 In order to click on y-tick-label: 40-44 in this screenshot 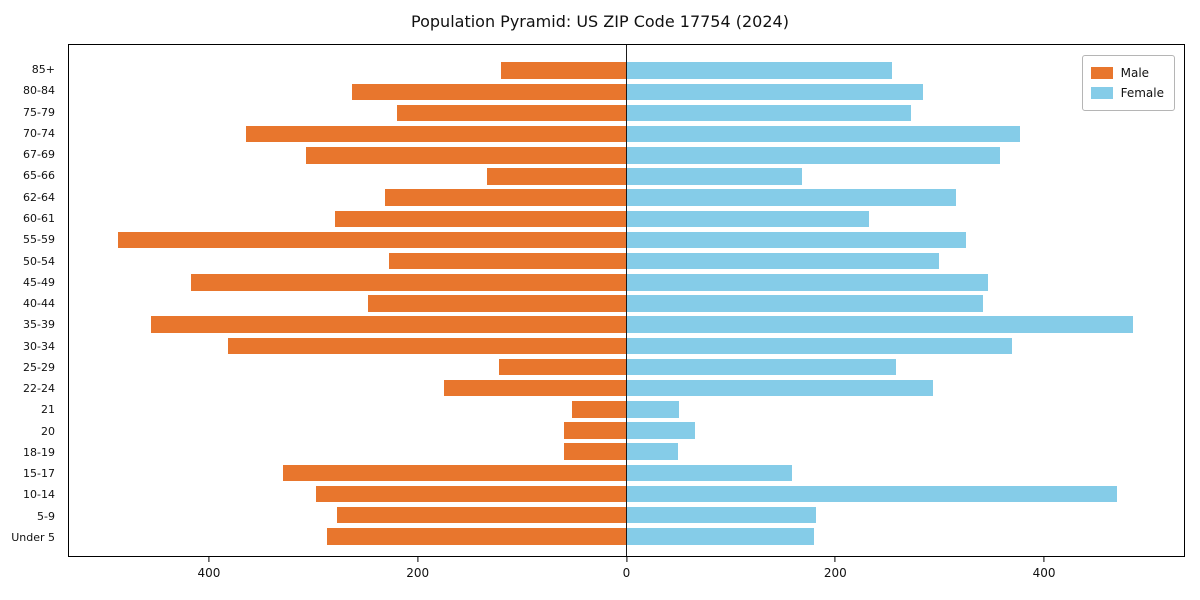, I will do `click(39, 304)`.